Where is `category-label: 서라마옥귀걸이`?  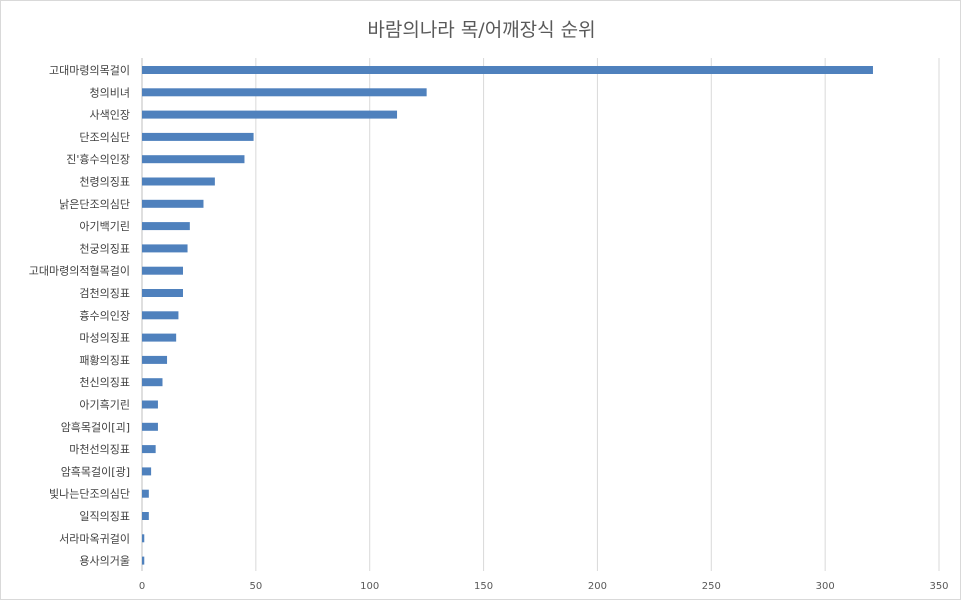 category-label: 서라마옥귀걸이 is located at coordinates (94, 538).